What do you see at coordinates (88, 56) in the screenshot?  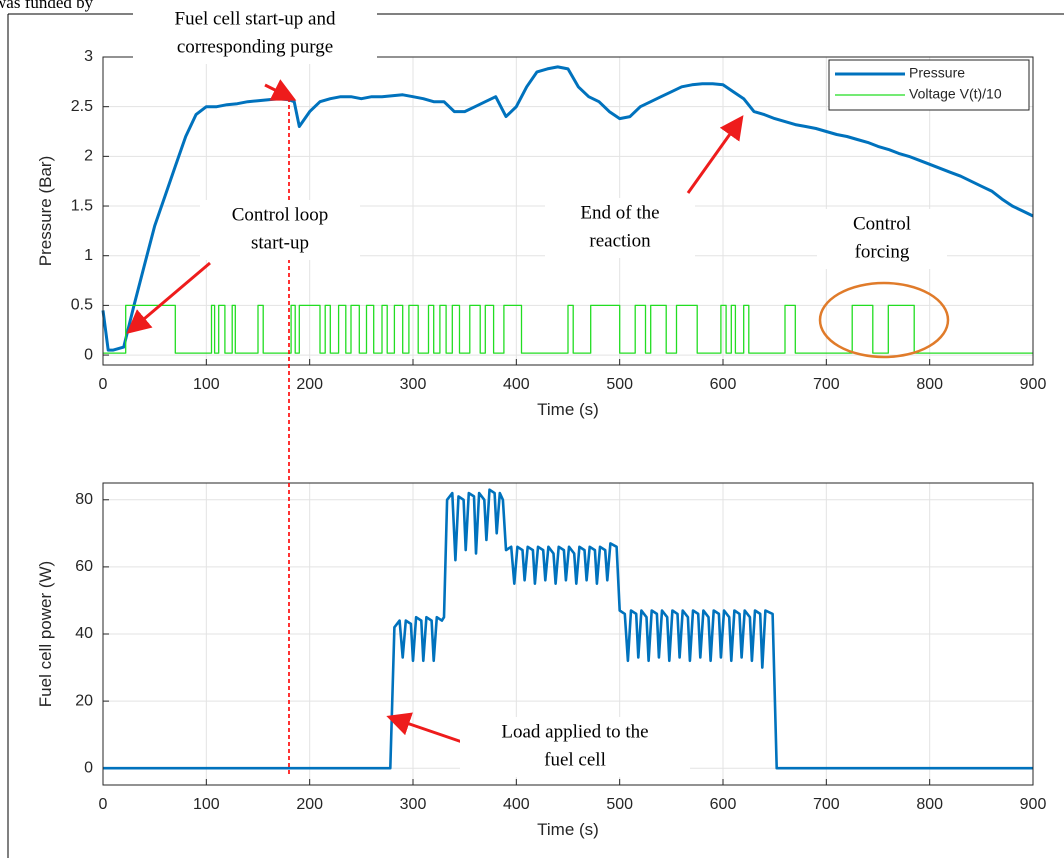 I see `y-tick-label: 3` at bounding box center [88, 56].